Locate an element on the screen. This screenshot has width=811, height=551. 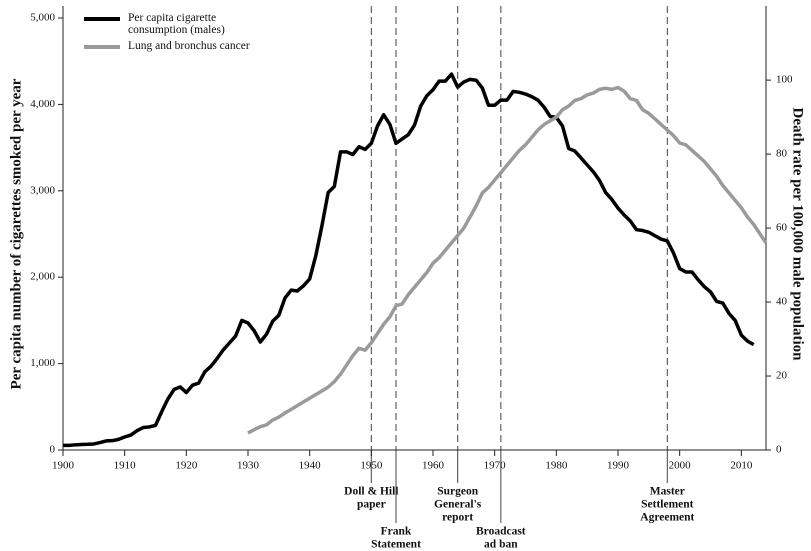
annotation-label: Broadcast is located at coordinates (501, 532).